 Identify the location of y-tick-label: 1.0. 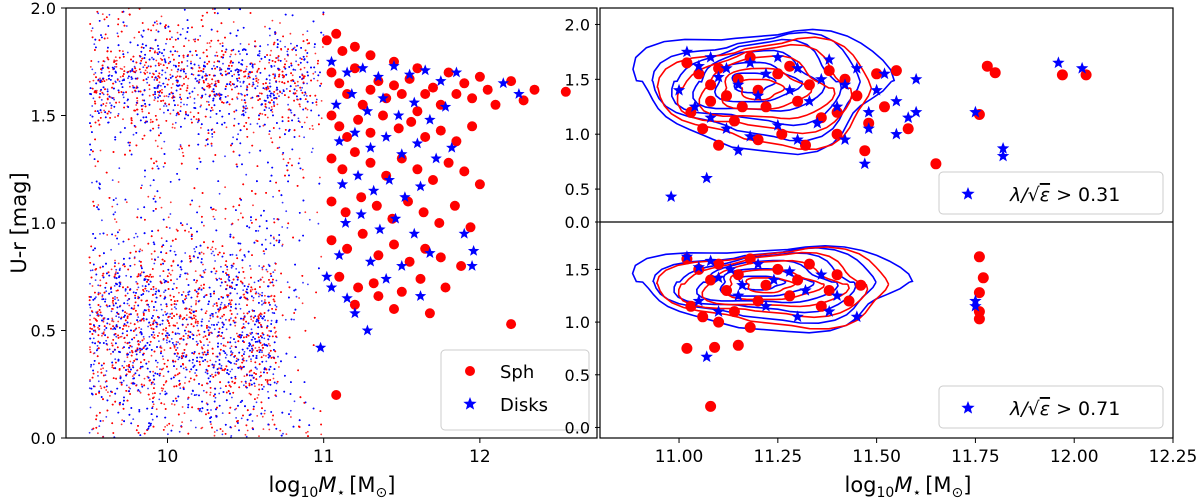
(43, 223).